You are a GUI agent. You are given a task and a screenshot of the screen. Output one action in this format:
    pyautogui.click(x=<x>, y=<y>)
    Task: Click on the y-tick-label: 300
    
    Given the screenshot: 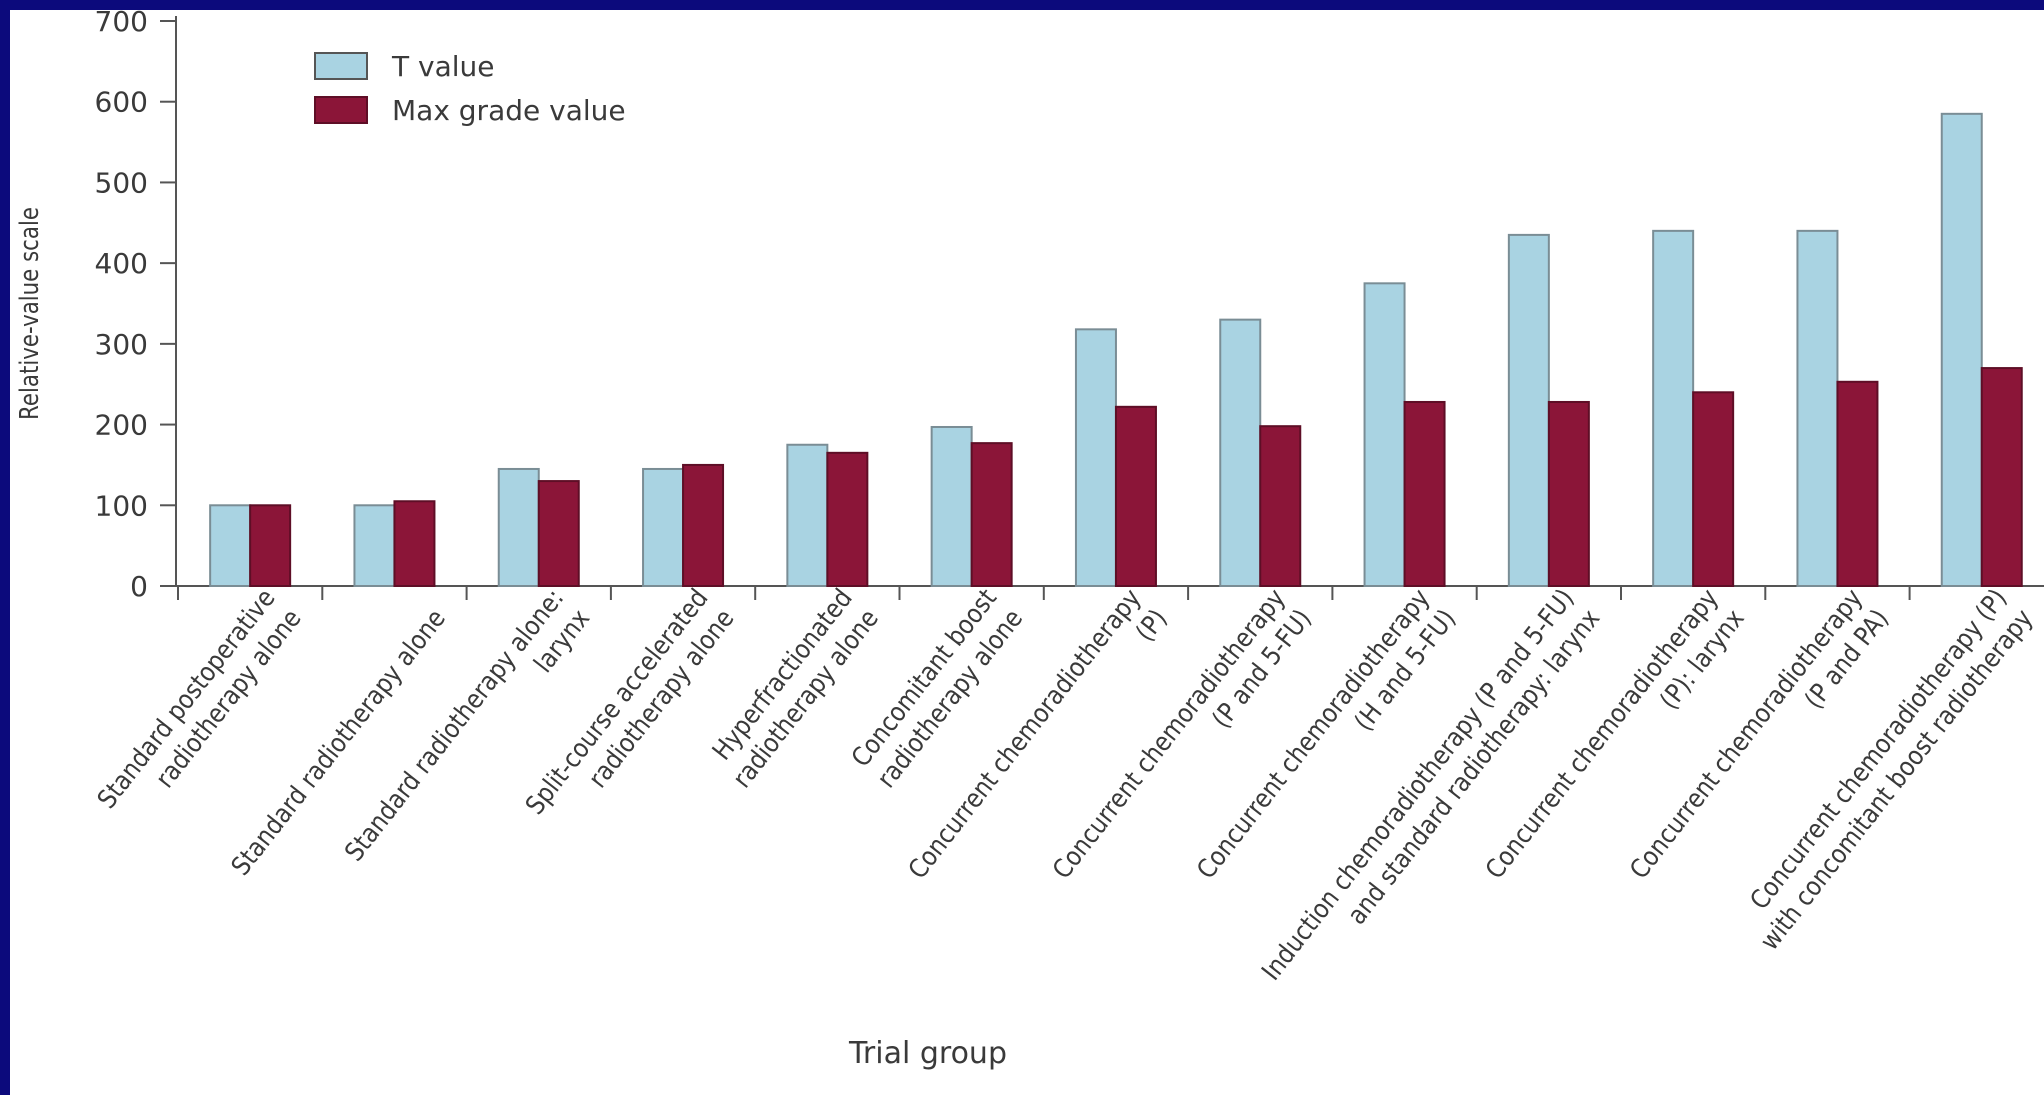 What is the action you would take?
    pyautogui.click(x=121, y=344)
    